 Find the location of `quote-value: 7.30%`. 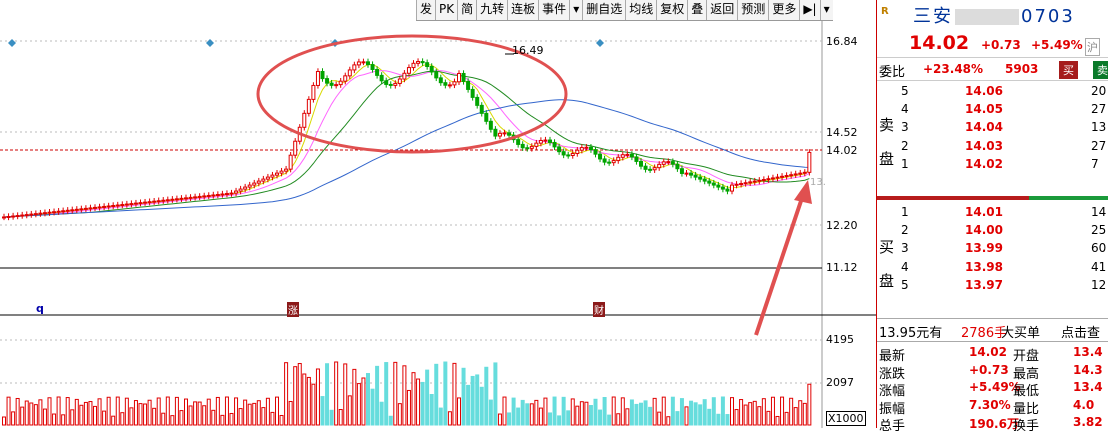

quote-value: 7.30% is located at coordinates (990, 404).